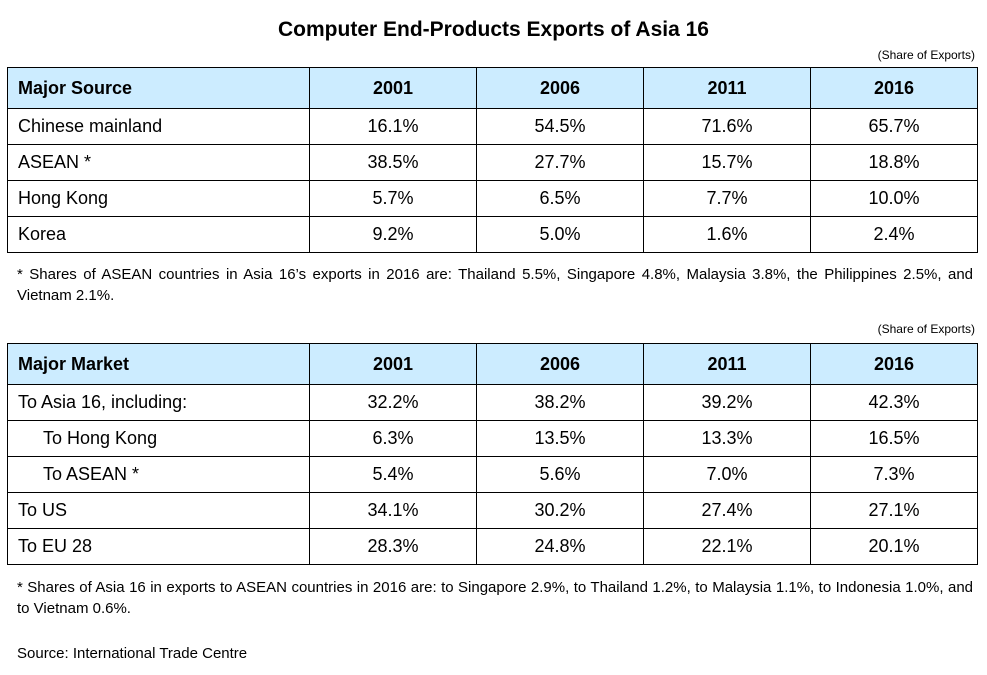  Describe the element at coordinates (894, 162) in the screenshot. I see `cell-value: 18.8%` at that location.